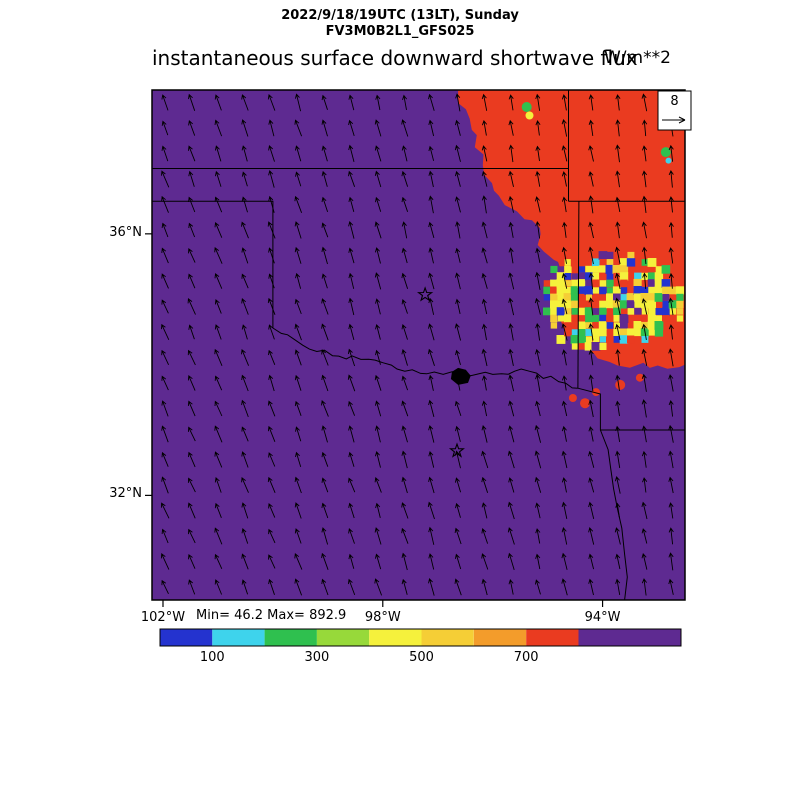  Describe the element at coordinates (420, 637) in the screenshot. I see `colorbar` at that location.